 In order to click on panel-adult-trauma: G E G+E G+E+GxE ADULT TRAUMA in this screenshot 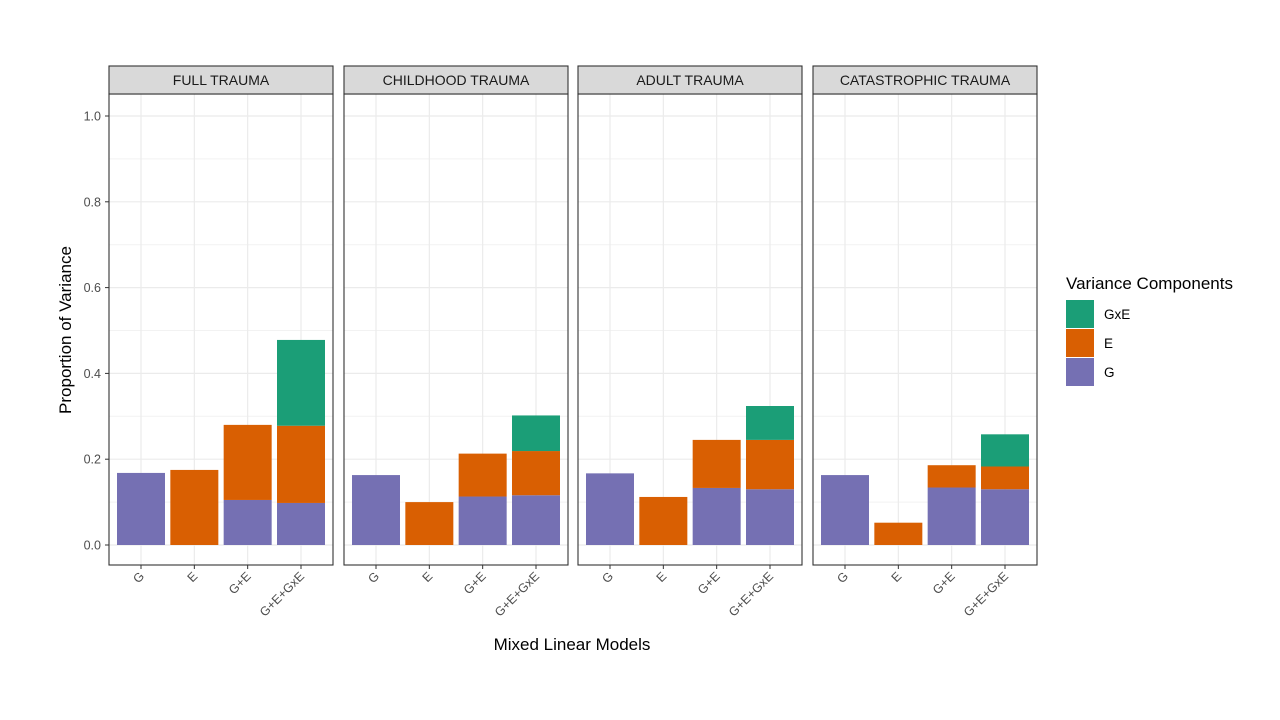, I will do `click(690, 342)`.